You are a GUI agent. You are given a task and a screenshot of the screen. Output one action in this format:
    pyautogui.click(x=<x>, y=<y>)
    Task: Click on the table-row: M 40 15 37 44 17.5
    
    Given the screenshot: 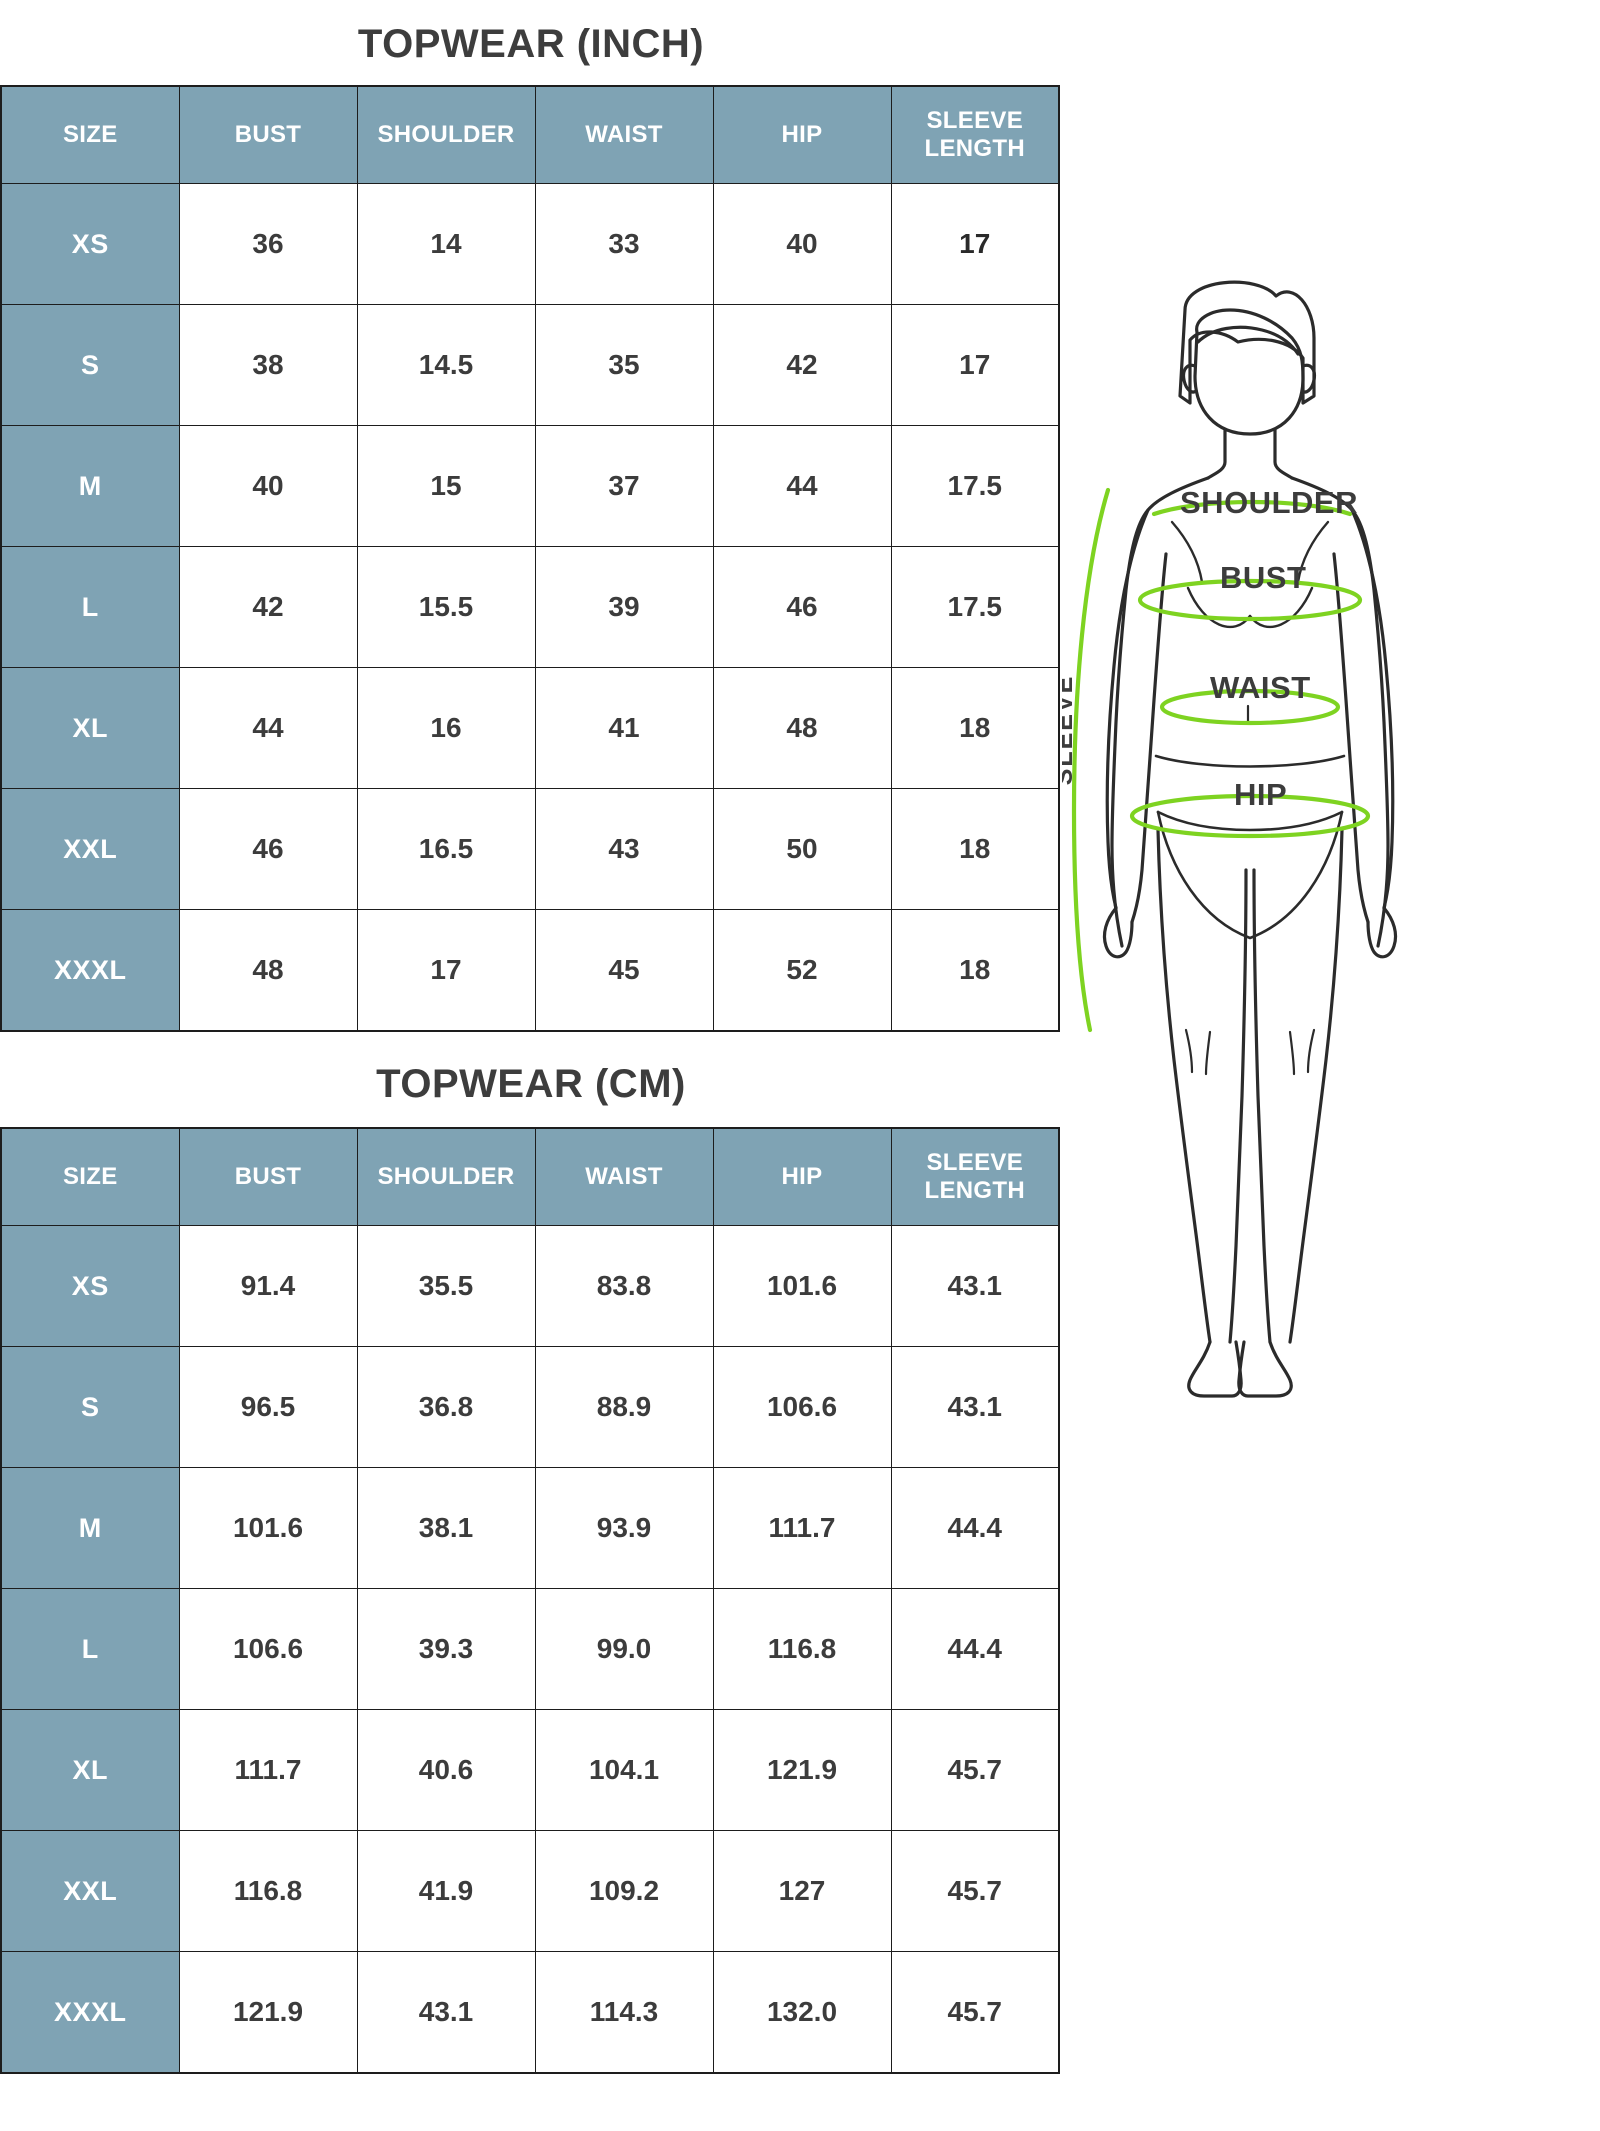 What is the action you would take?
    pyautogui.click(x=530, y=486)
    